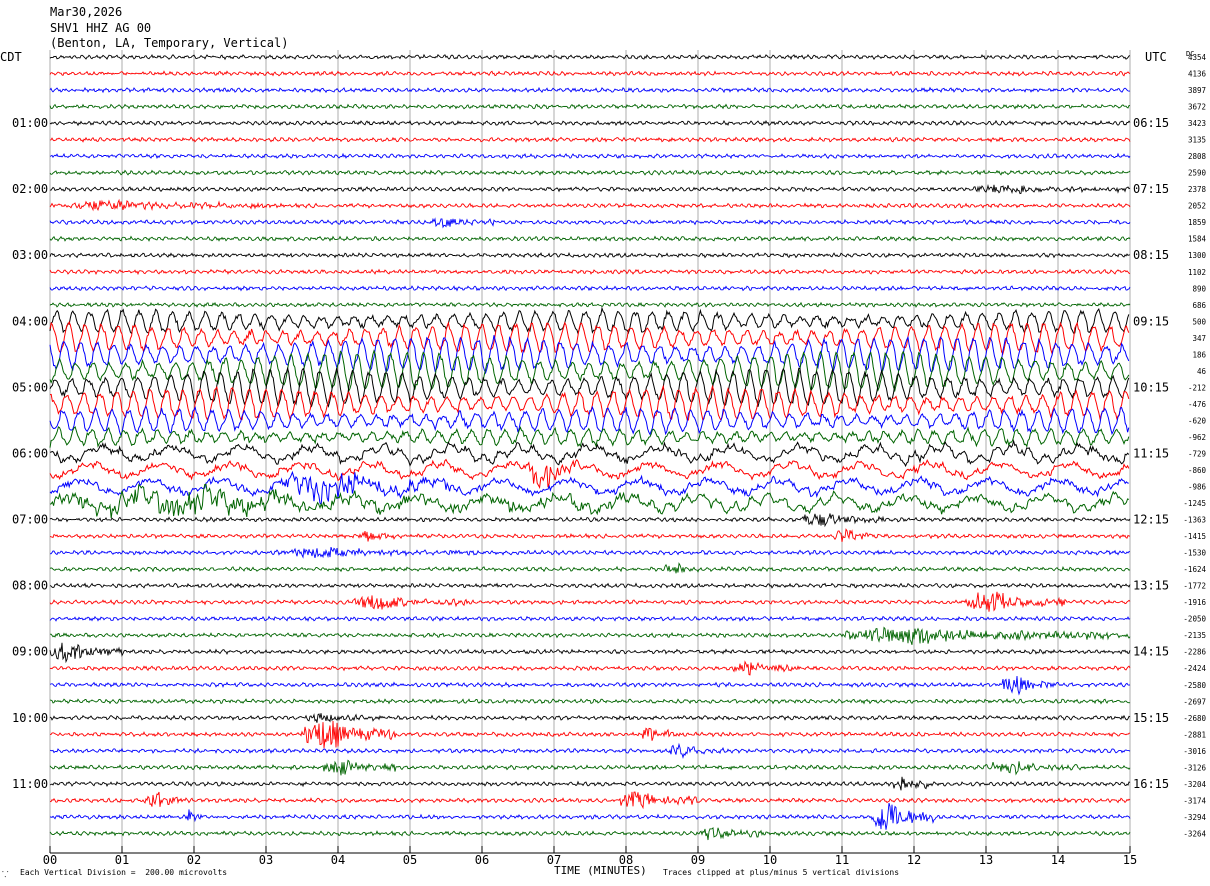 The width and height of the screenshot is (1210, 886). What do you see at coordinates (1151, 321) in the screenshot?
I see `right-hour-label: 09:15` at bounding box center [1151, 321].